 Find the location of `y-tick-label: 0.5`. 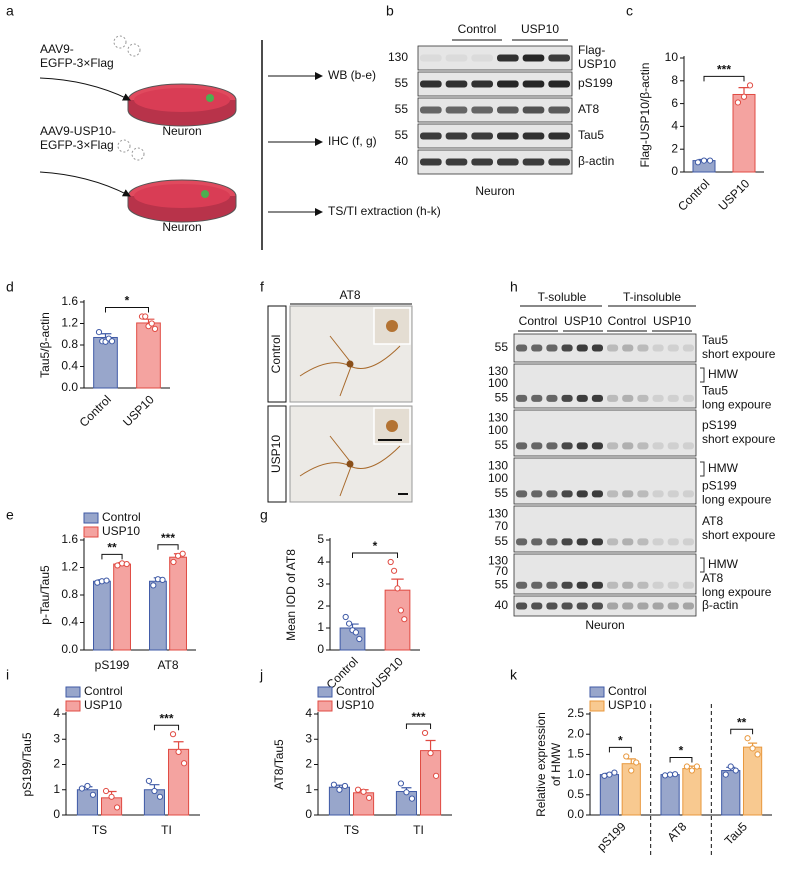

y-tick-label: 0.5 is located at coordinates (575, 794).